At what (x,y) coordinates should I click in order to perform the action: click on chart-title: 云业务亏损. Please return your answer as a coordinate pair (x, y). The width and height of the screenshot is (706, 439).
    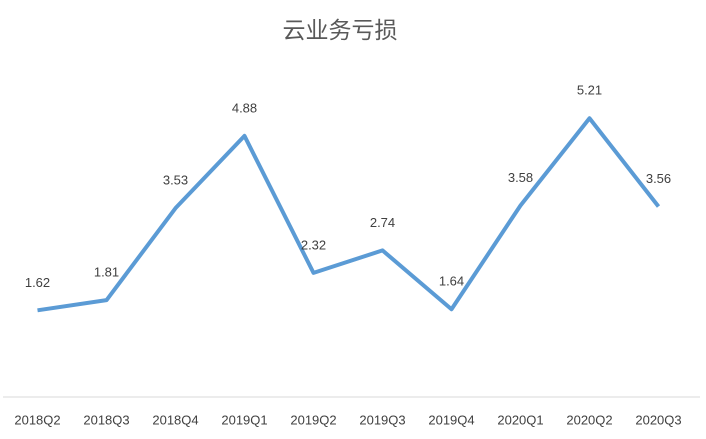
    Looking at the image, I should click on (340, 30).